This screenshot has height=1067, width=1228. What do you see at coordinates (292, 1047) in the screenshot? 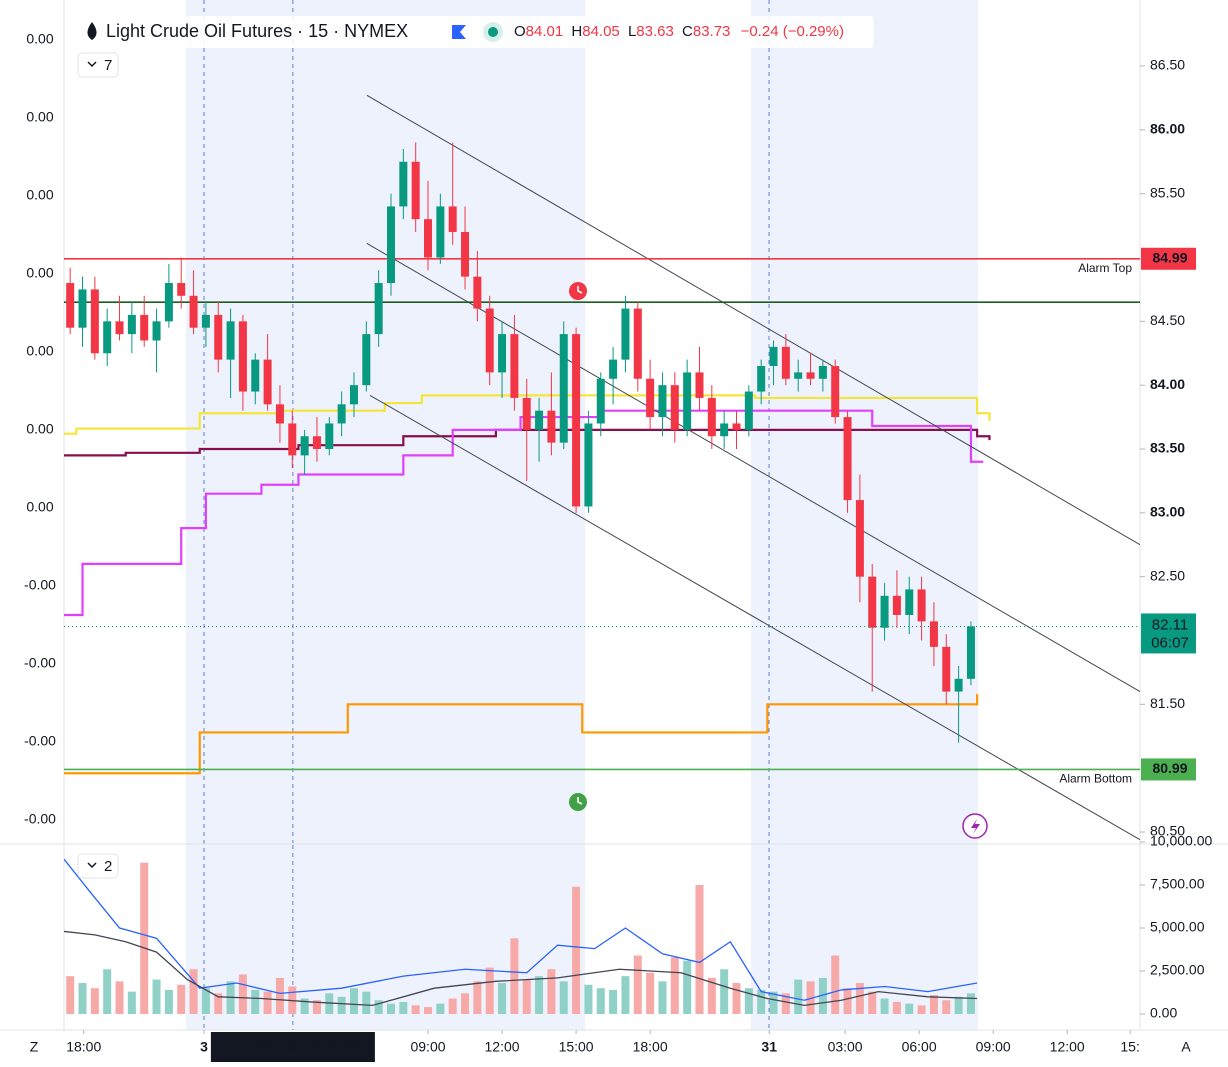
I see `crosshair-label: Thu 30 Jul '26 03:30` at bounding box center [292, 1047].